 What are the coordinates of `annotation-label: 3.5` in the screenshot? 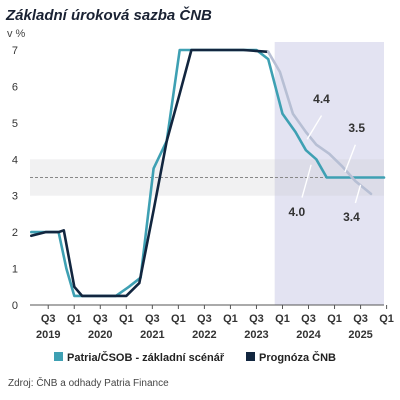 It's located at (356, 128).